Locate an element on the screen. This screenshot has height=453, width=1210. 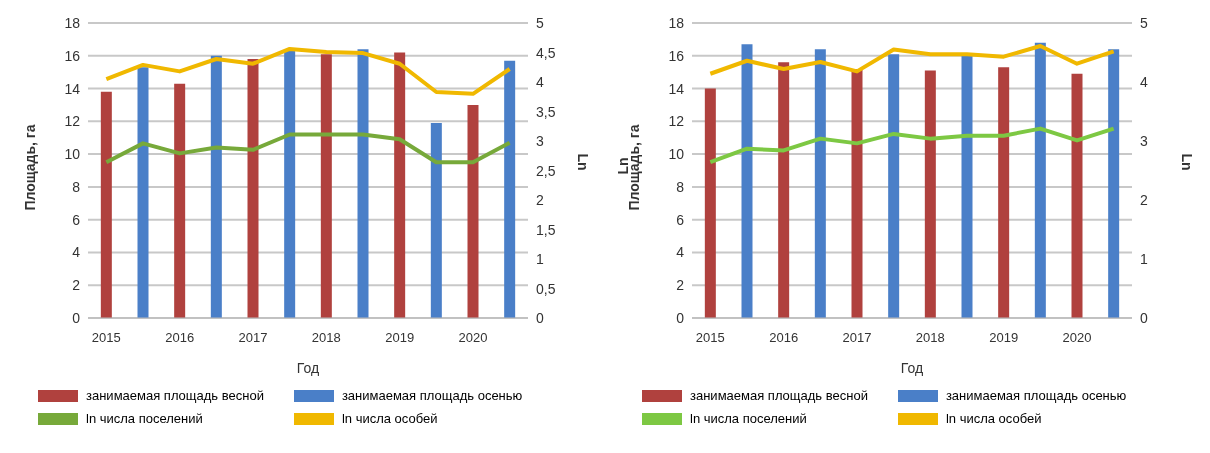
y2-tick-label: 4,5 is located at coordinates (546, 52).